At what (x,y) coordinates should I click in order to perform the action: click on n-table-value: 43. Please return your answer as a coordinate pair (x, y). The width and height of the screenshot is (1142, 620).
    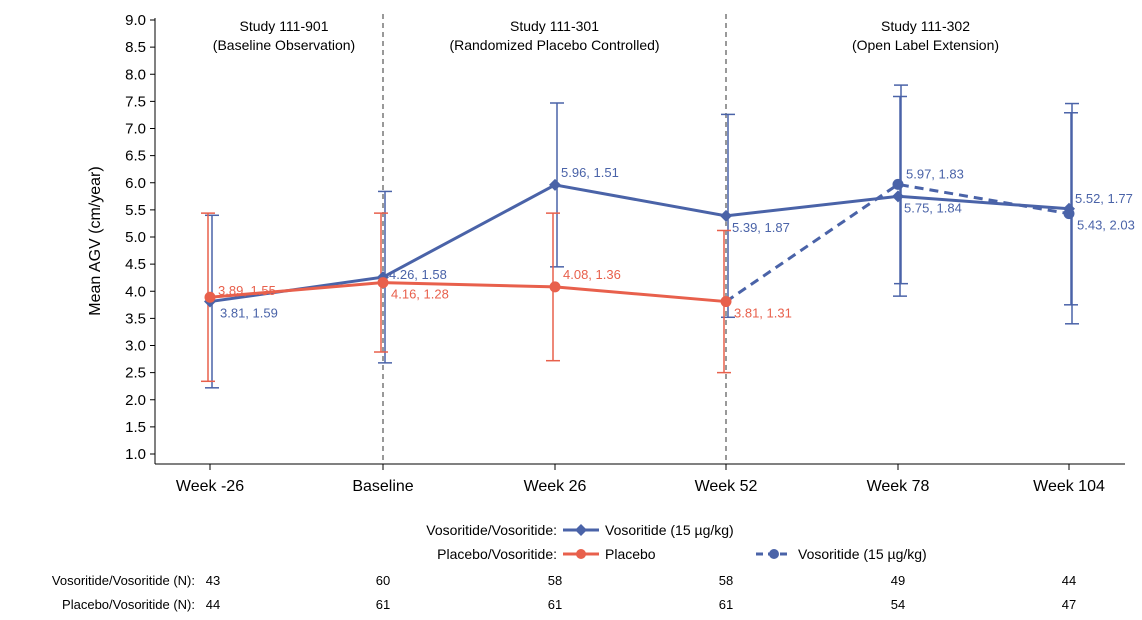
    Looking at the image, I should click on (213, 580).